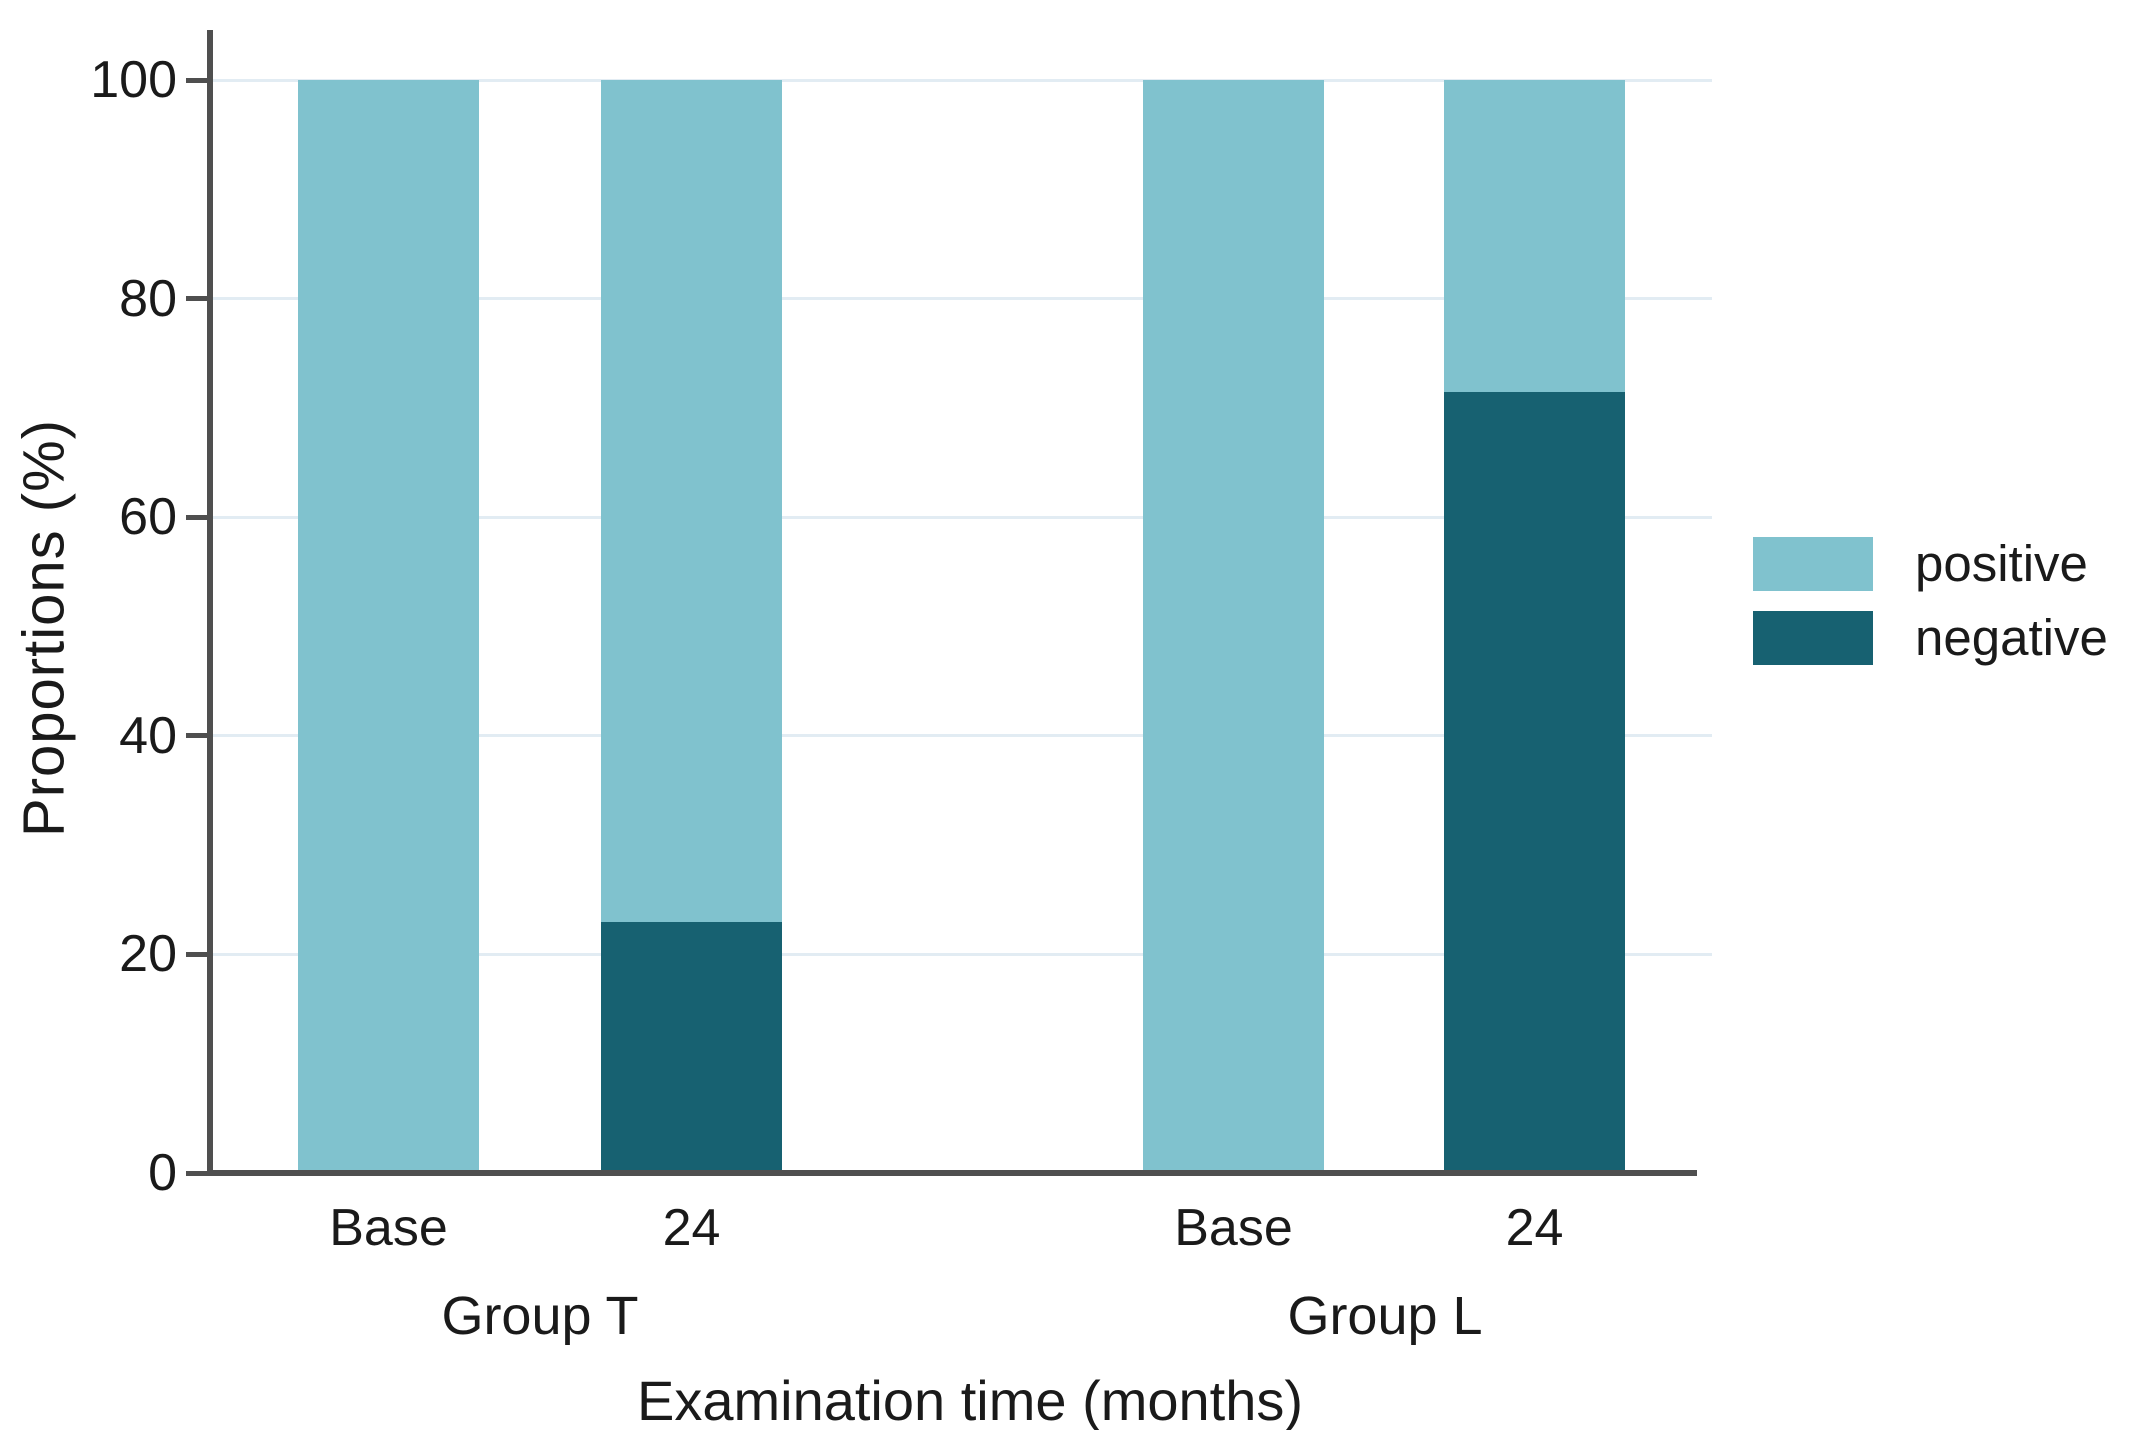  I want to click on group-label-l: Group L, so click(1385, 1316).